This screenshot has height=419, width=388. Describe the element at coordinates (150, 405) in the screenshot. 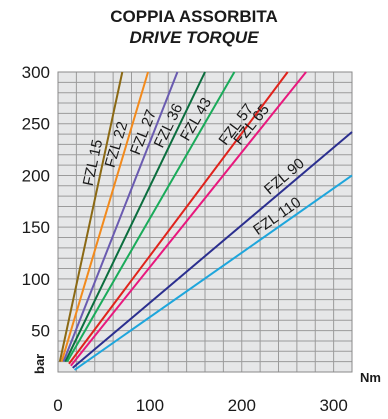

I see `x-tick-label: 100` at that location.